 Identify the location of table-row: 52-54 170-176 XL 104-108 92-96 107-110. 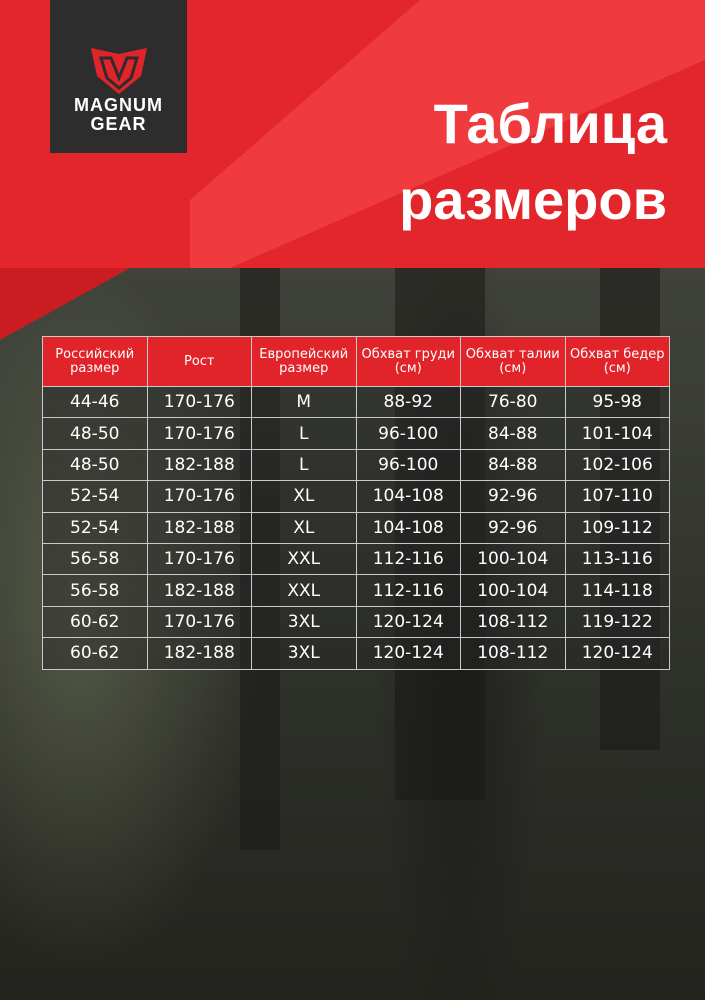
(356, 496).